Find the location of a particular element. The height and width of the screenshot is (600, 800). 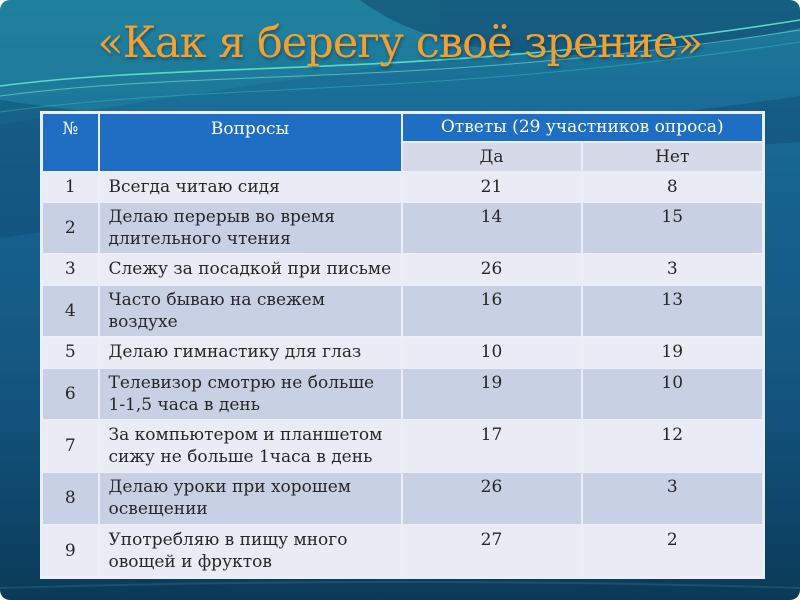

table-row: 1 Всегда читаю сидя 21 8 is located at coordinates (402, 186).